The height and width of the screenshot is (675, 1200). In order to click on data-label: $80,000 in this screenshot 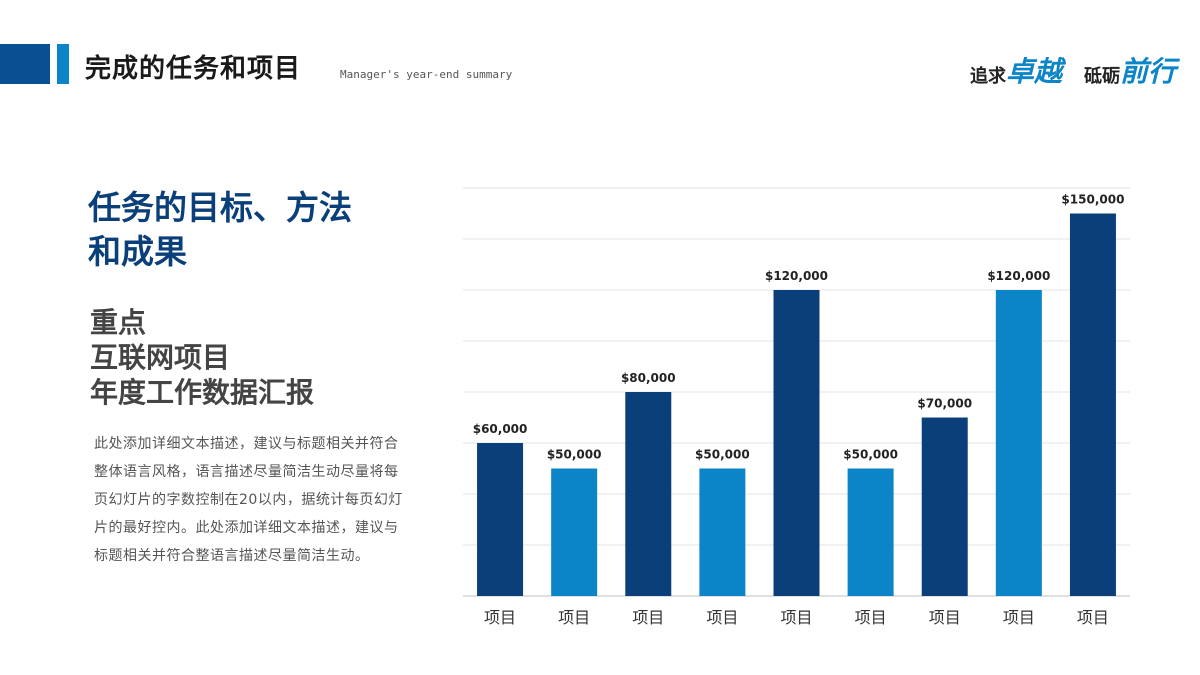, I will do `click(648, 378)`.